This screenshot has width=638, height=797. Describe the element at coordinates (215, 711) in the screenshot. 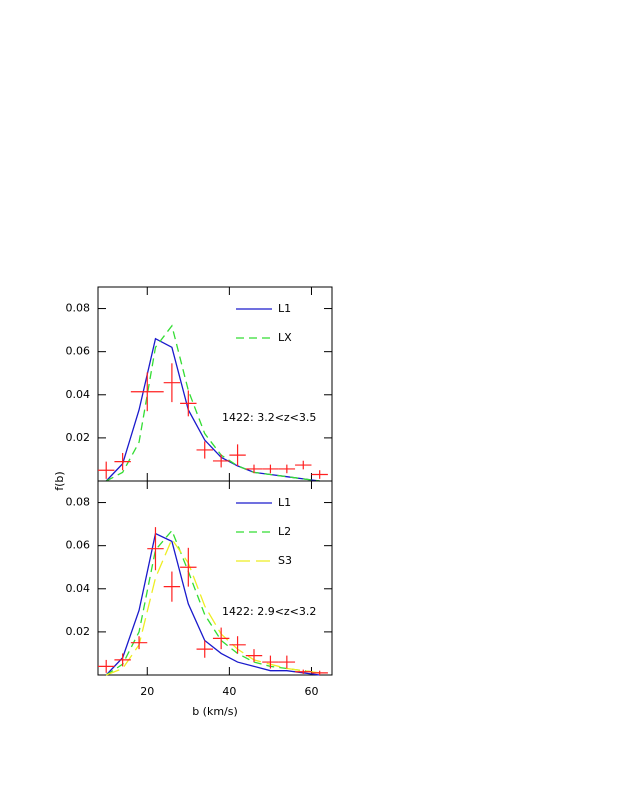

I see `x-axis-label: b (km/s)` at that location.